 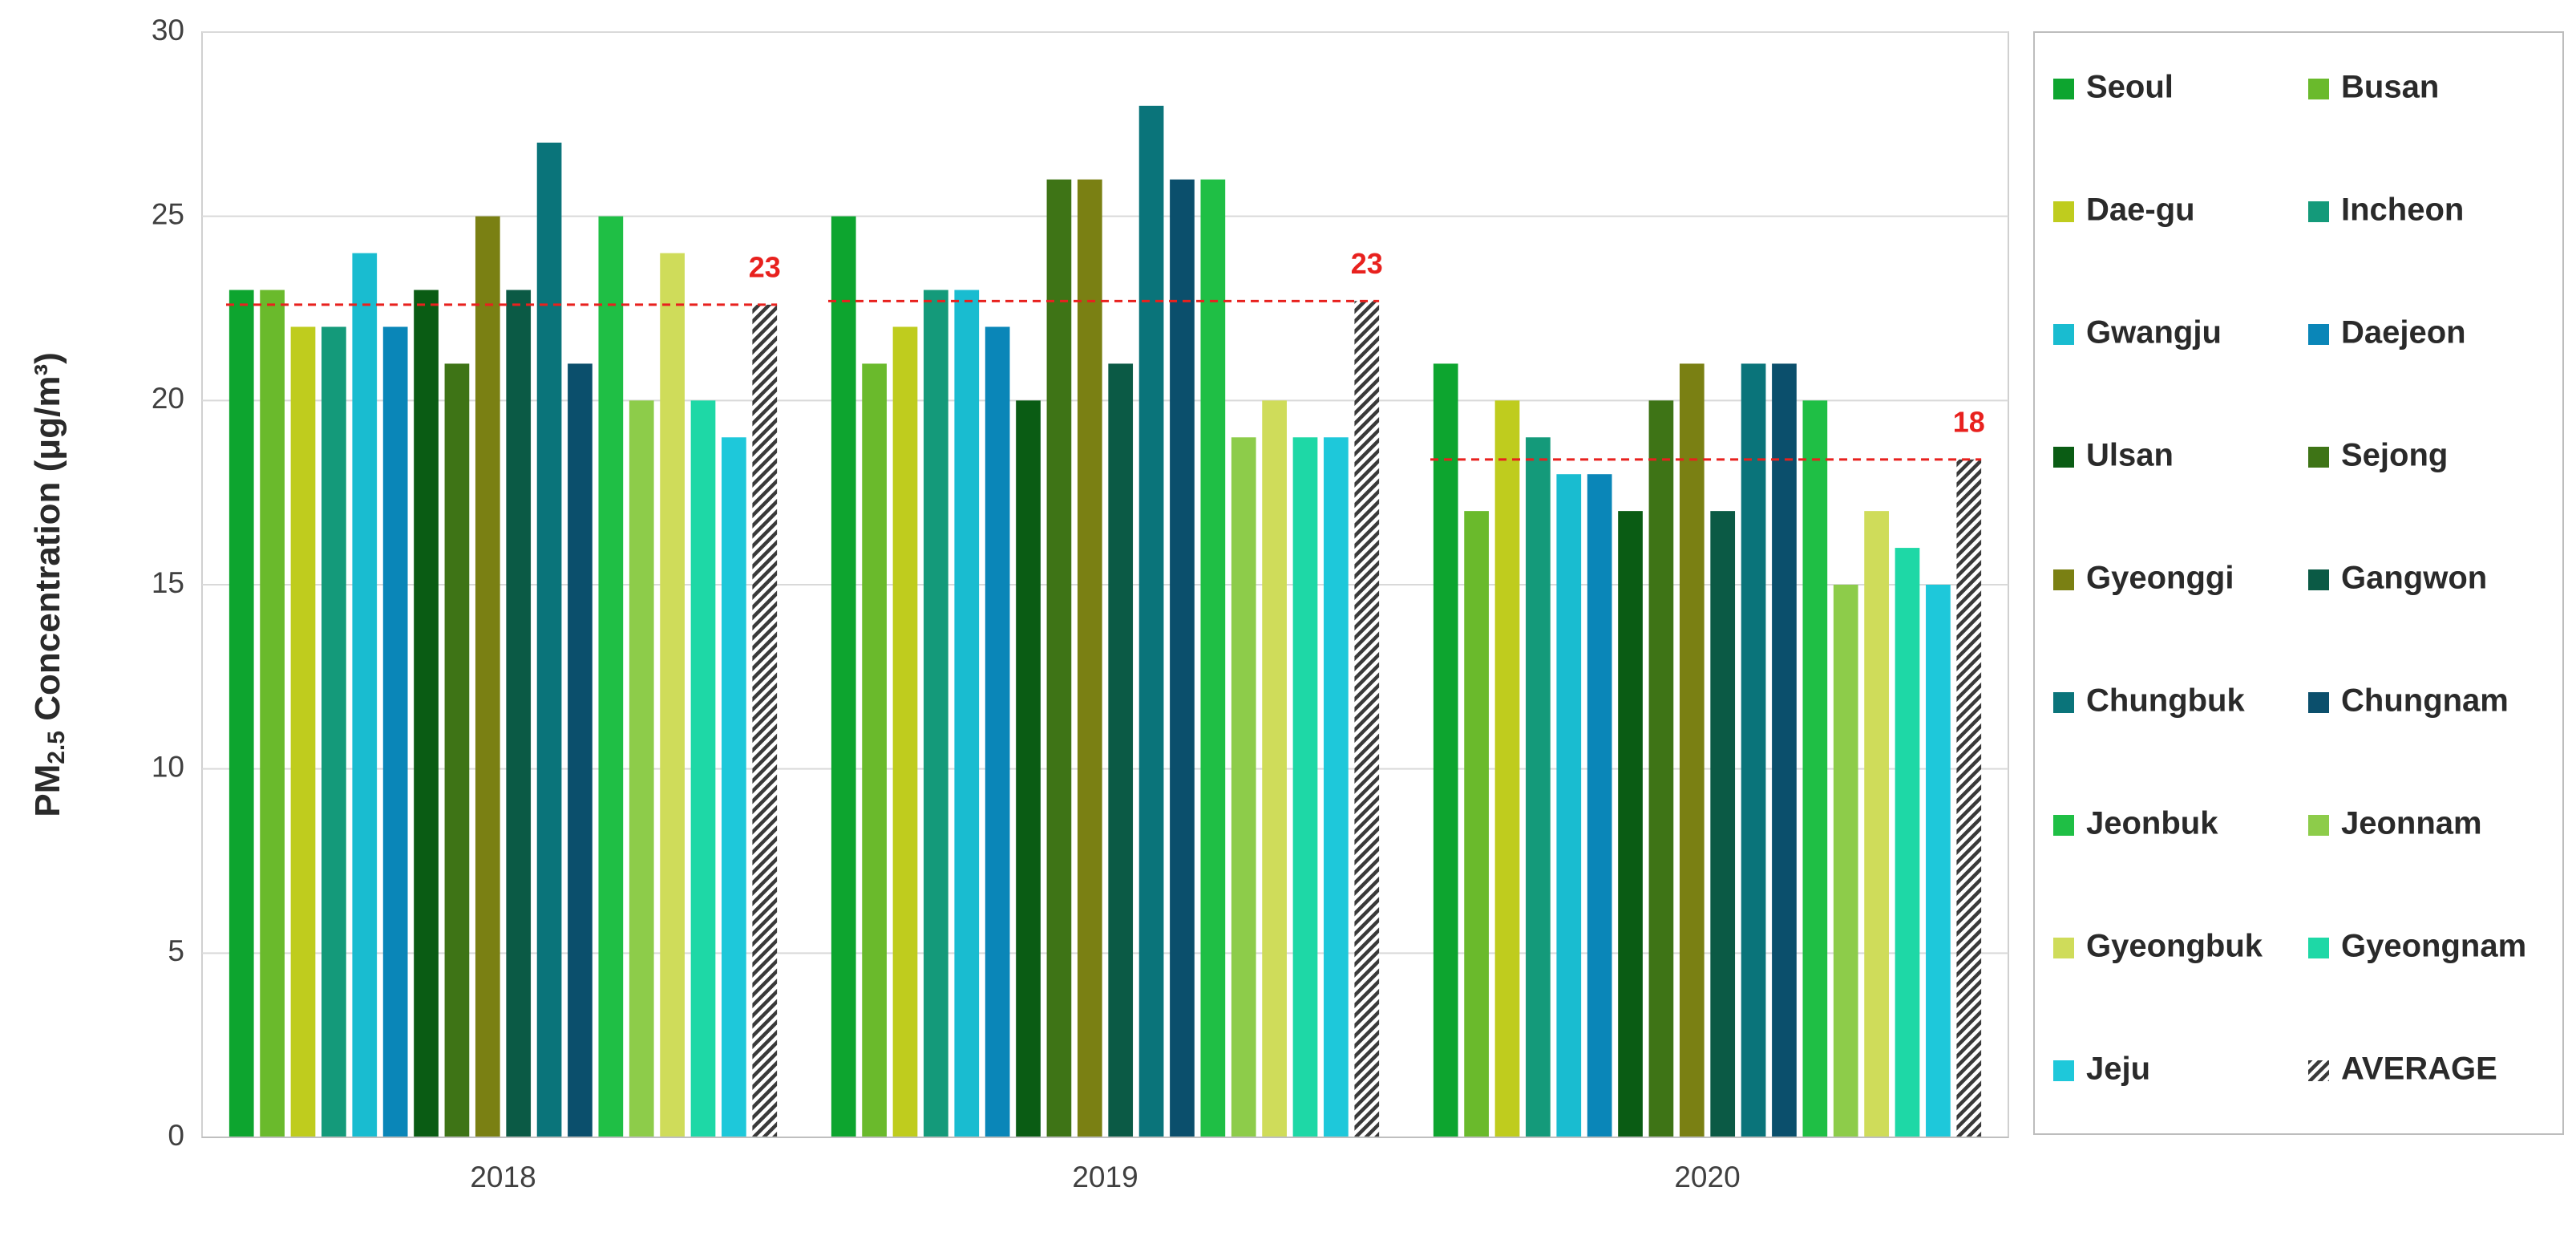 What do you see at coordinates (2425, 701) in the screenshot?
I see `legend-label: Chungnam` at bounding box center [2425, 701].